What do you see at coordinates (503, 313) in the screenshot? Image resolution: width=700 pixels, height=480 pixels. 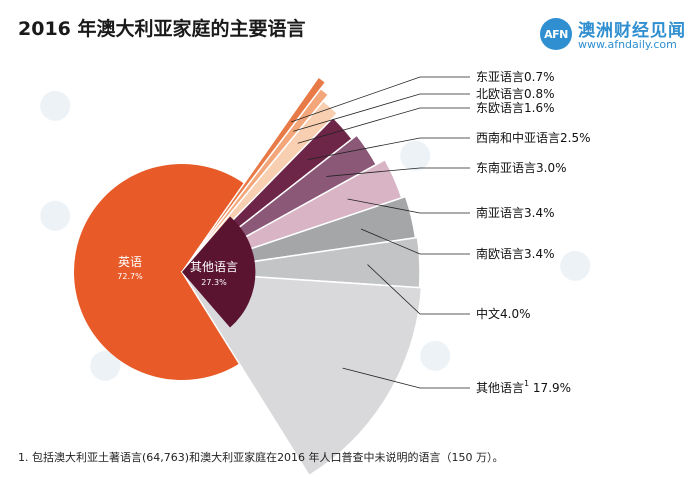 I see `breakdown-label: 中文4.0%` at bounding box center [503, 313].